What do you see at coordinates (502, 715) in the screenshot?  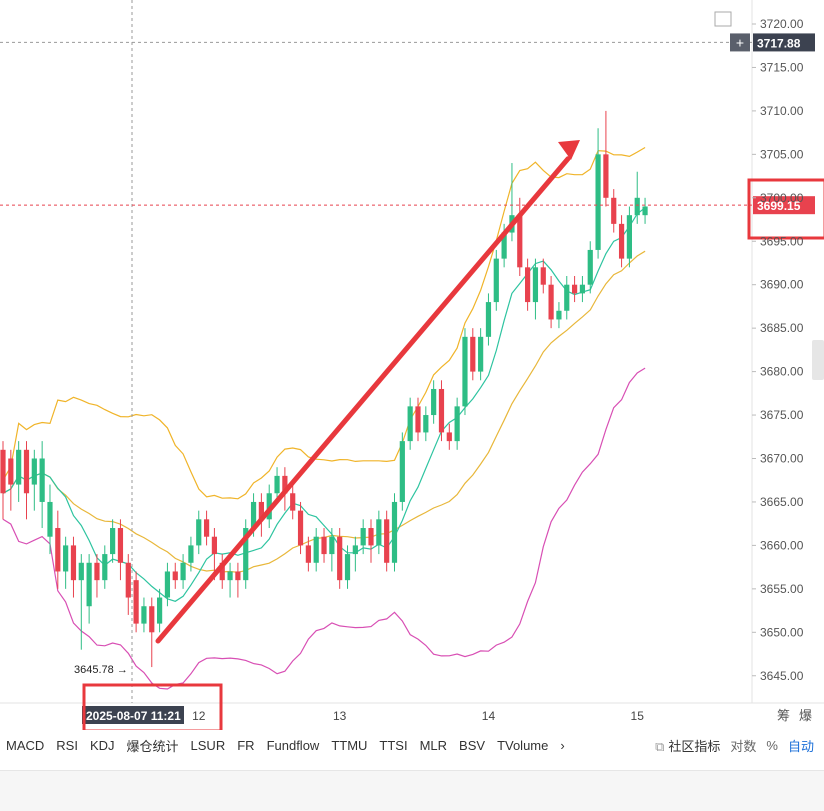 I see `time-axis: 12 13 14 15 筹爆` at bounding box center [502, 715].